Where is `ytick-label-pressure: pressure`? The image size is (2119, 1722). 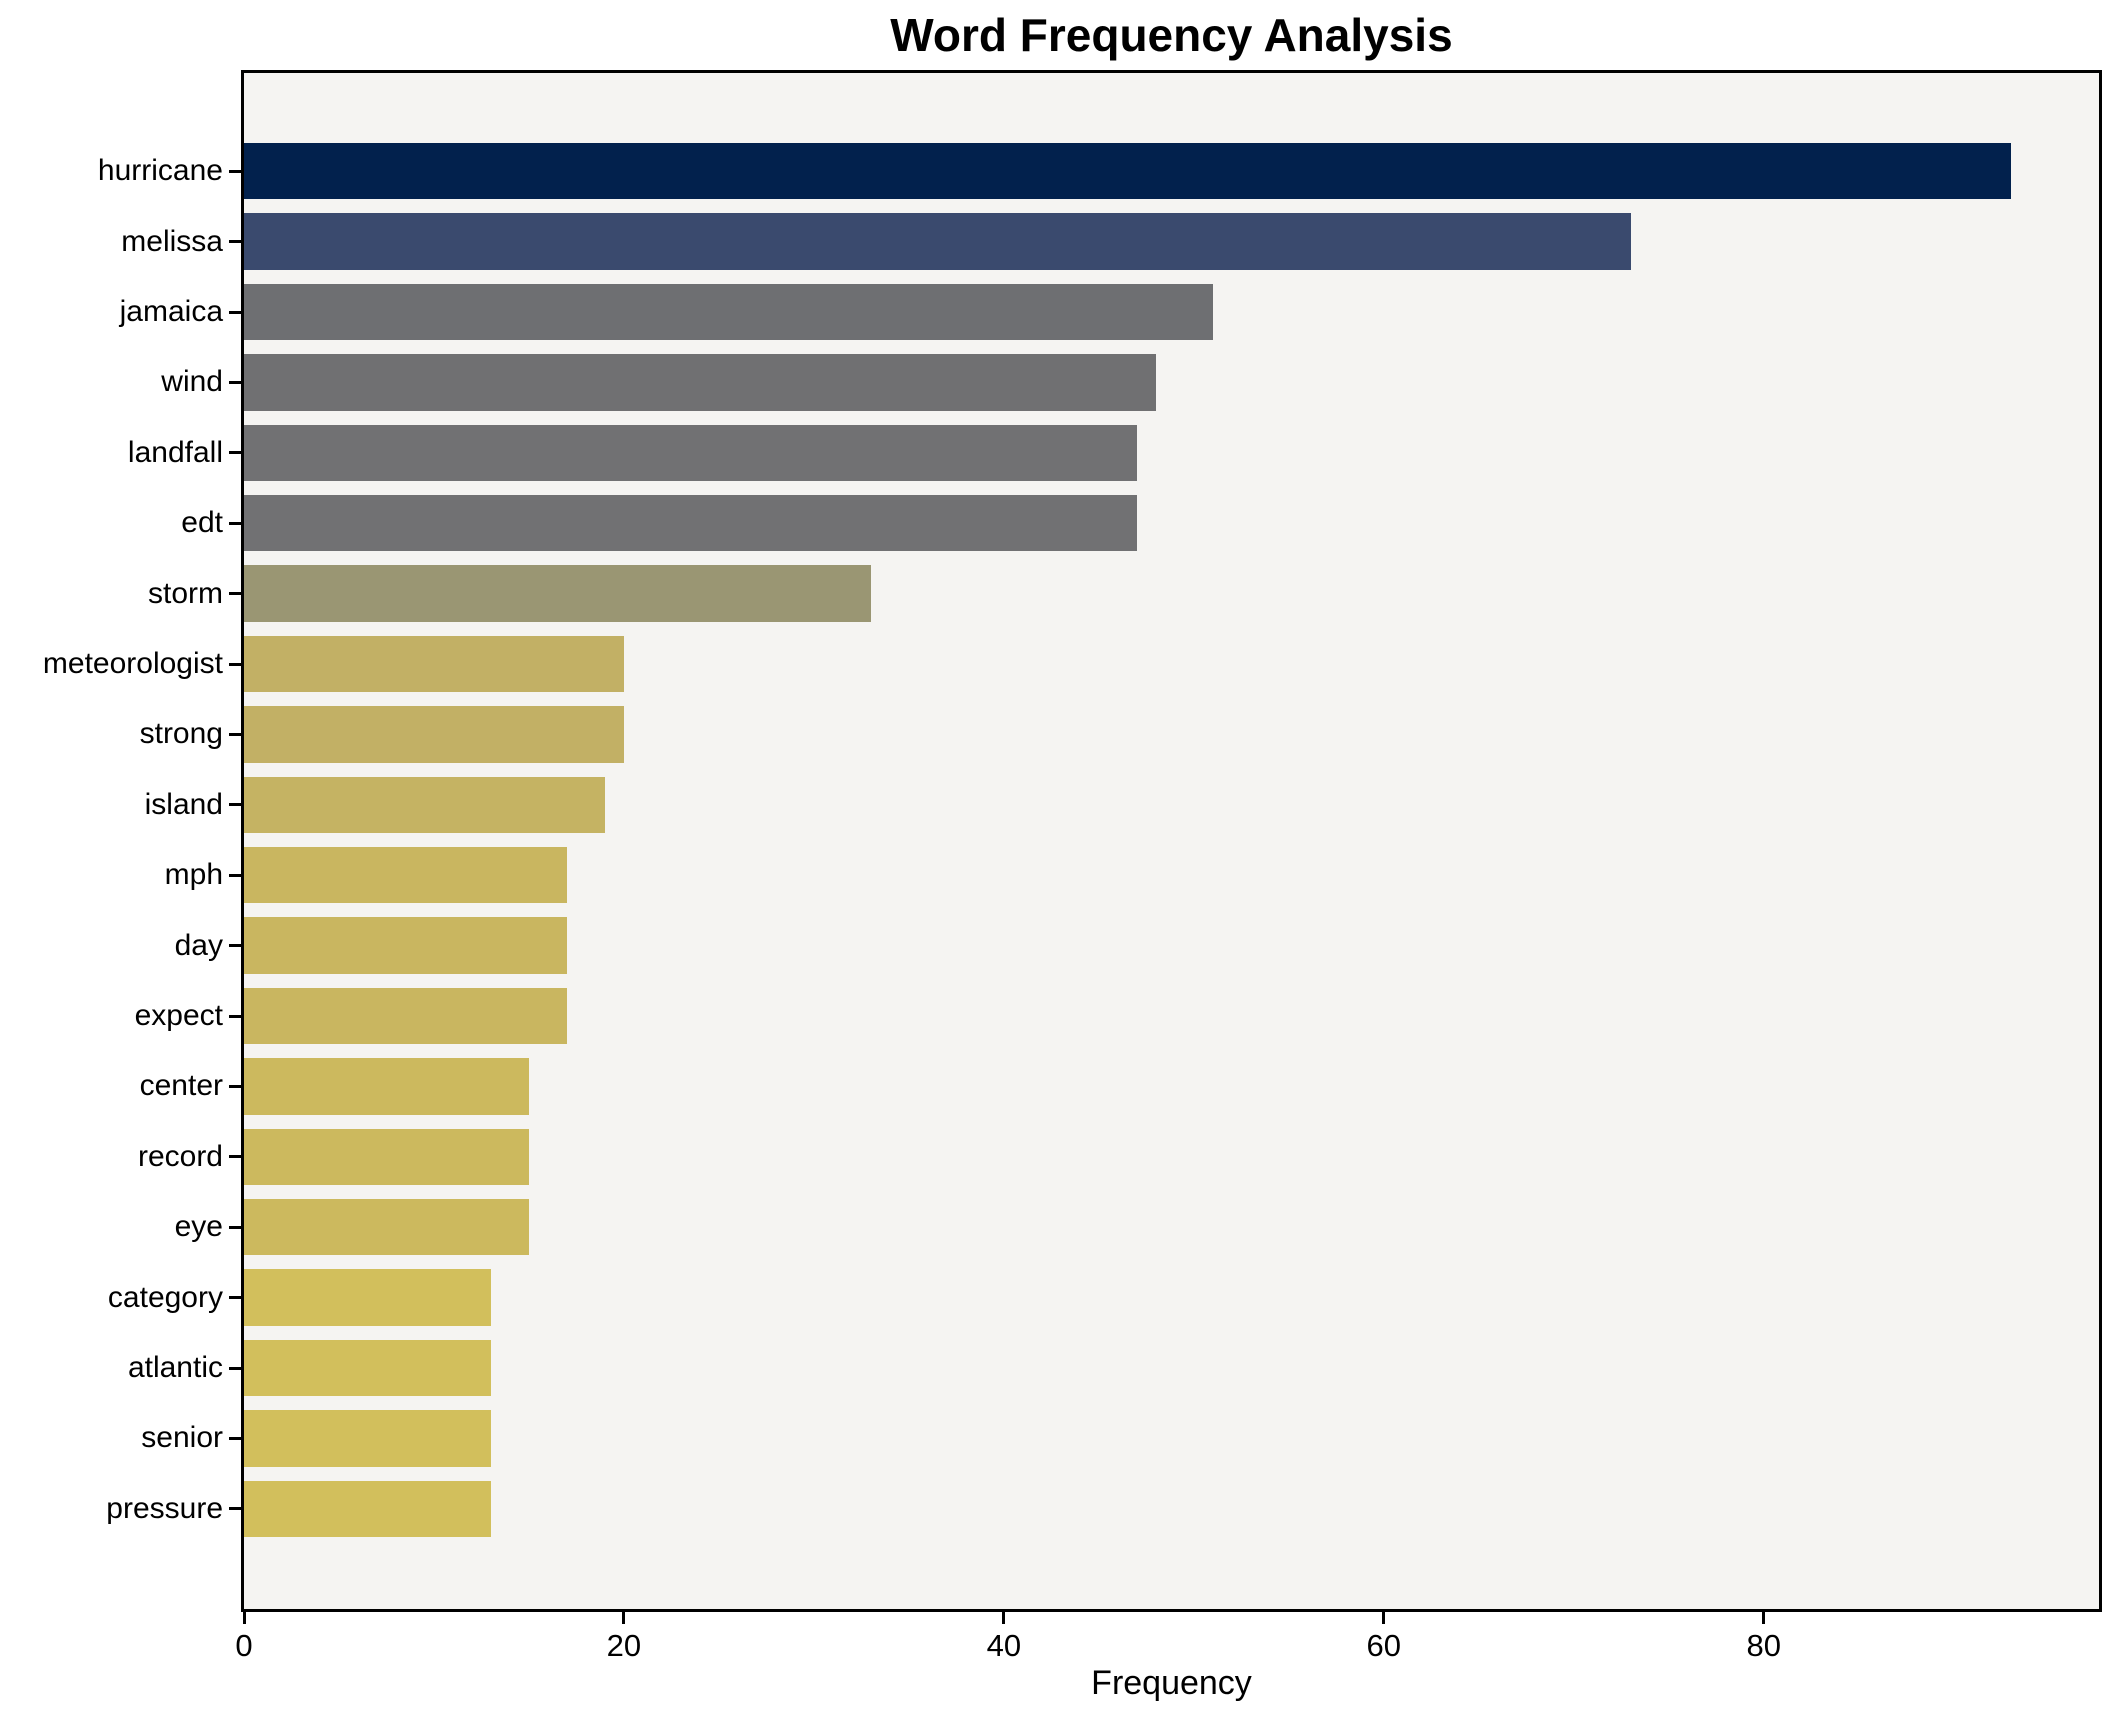
ytick-label-pressure: pressure is located at coordinates (164, 1508).